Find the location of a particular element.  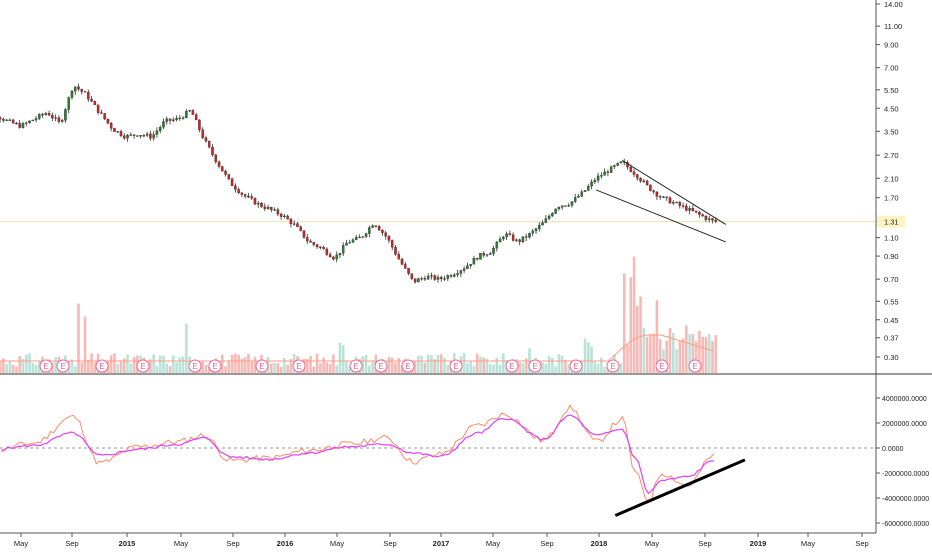

osc-series-pink is located at coordinates (357, 454).